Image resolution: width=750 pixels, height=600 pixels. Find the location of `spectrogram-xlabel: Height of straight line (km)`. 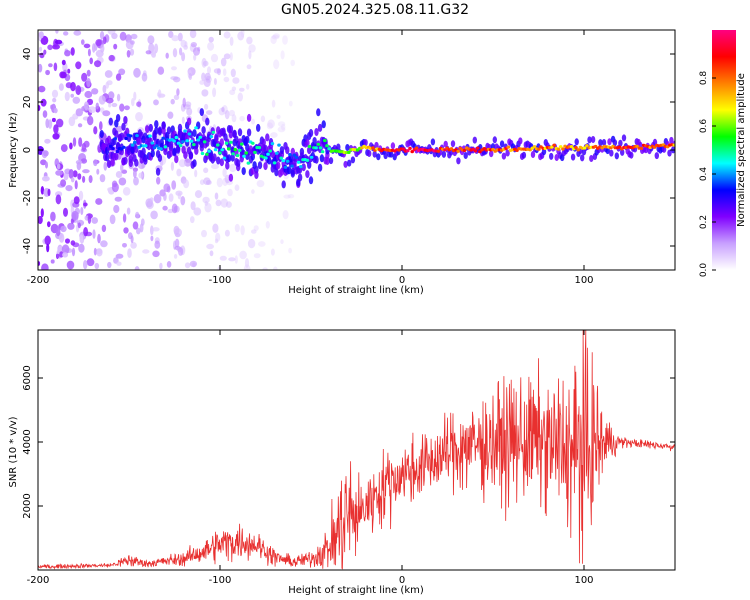

spectrogram-xlabel: Height of straight line (km) is located at coordinates (356, 290).